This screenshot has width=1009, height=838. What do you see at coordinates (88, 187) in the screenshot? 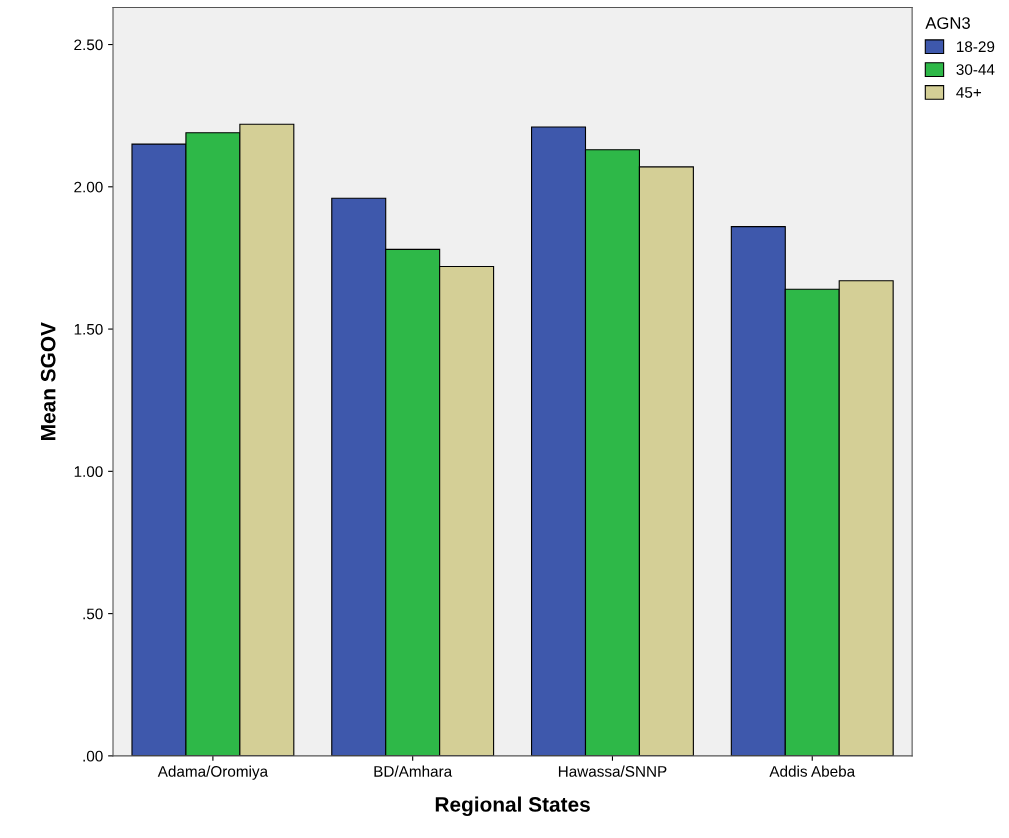
I see `y-tick-label: 2.00` at bounding box center [88, 187].